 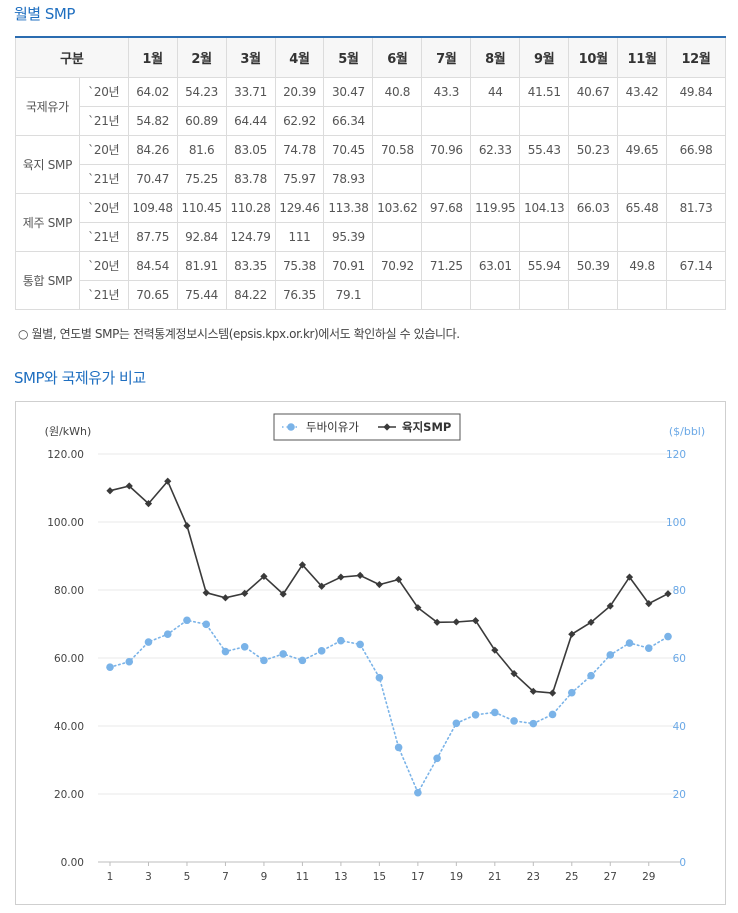 What do you see at coordinates (47, 280) in the screenshot?
I see `row-group-label: 통합 SMP` at bounding box center [47, 280].